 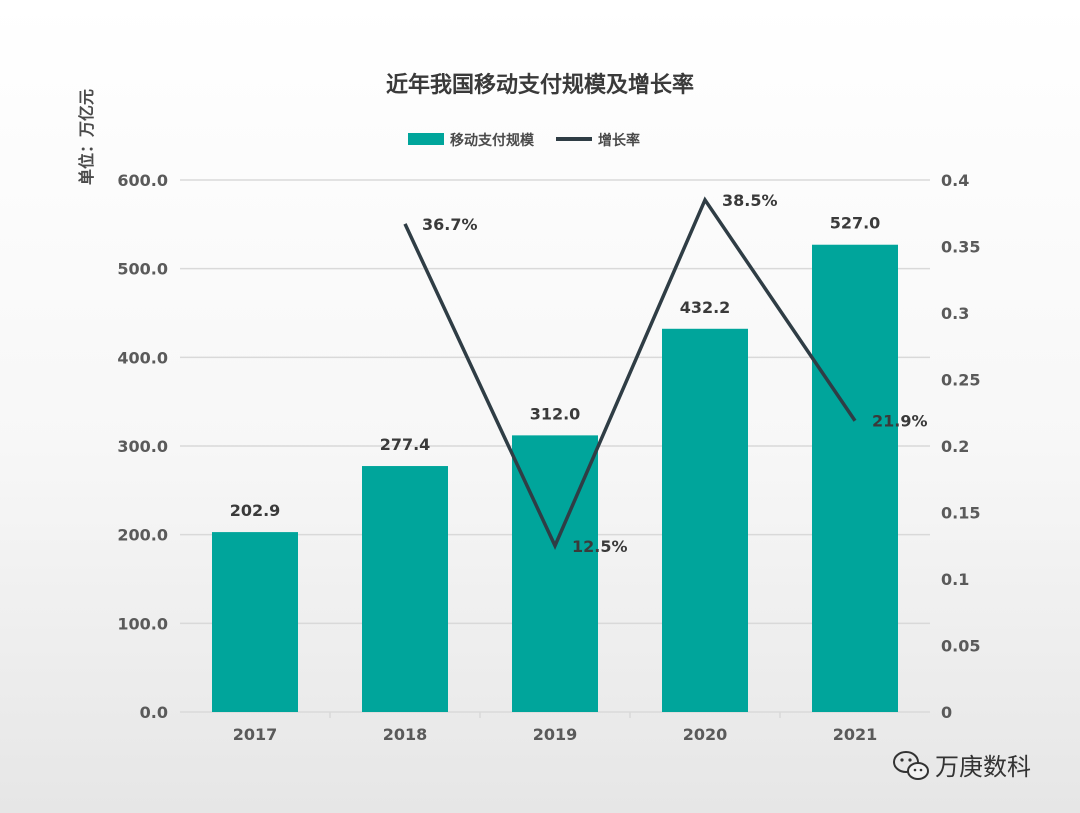 What do you see at coordinates (555, 413) in the screenshot?
I see `bar-data-label: 312.0` at bounding box center [555, 413].